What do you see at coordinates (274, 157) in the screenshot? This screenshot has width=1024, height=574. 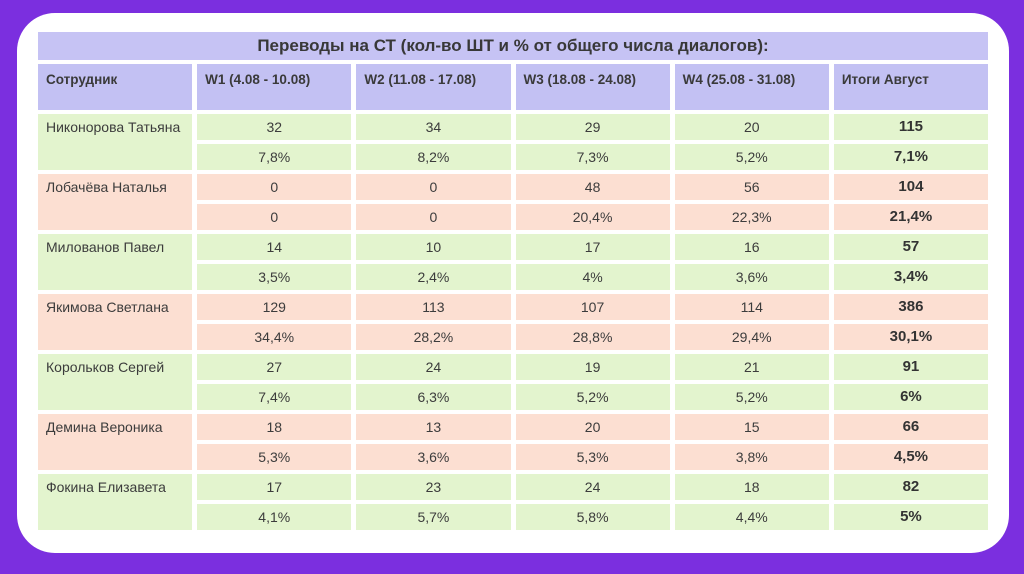 I see `percent-cell: 7,8%` at bounding box center [274, 157].